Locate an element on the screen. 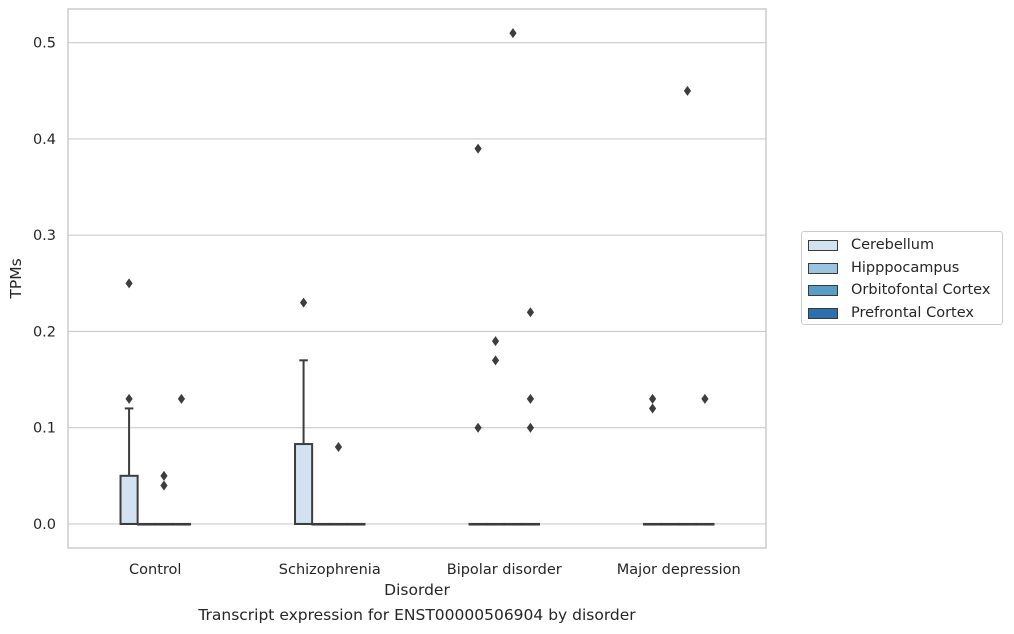 This screenshot has width=1014, height=634. y-tick-label: 0.2 is located at coordinates (44, 332).